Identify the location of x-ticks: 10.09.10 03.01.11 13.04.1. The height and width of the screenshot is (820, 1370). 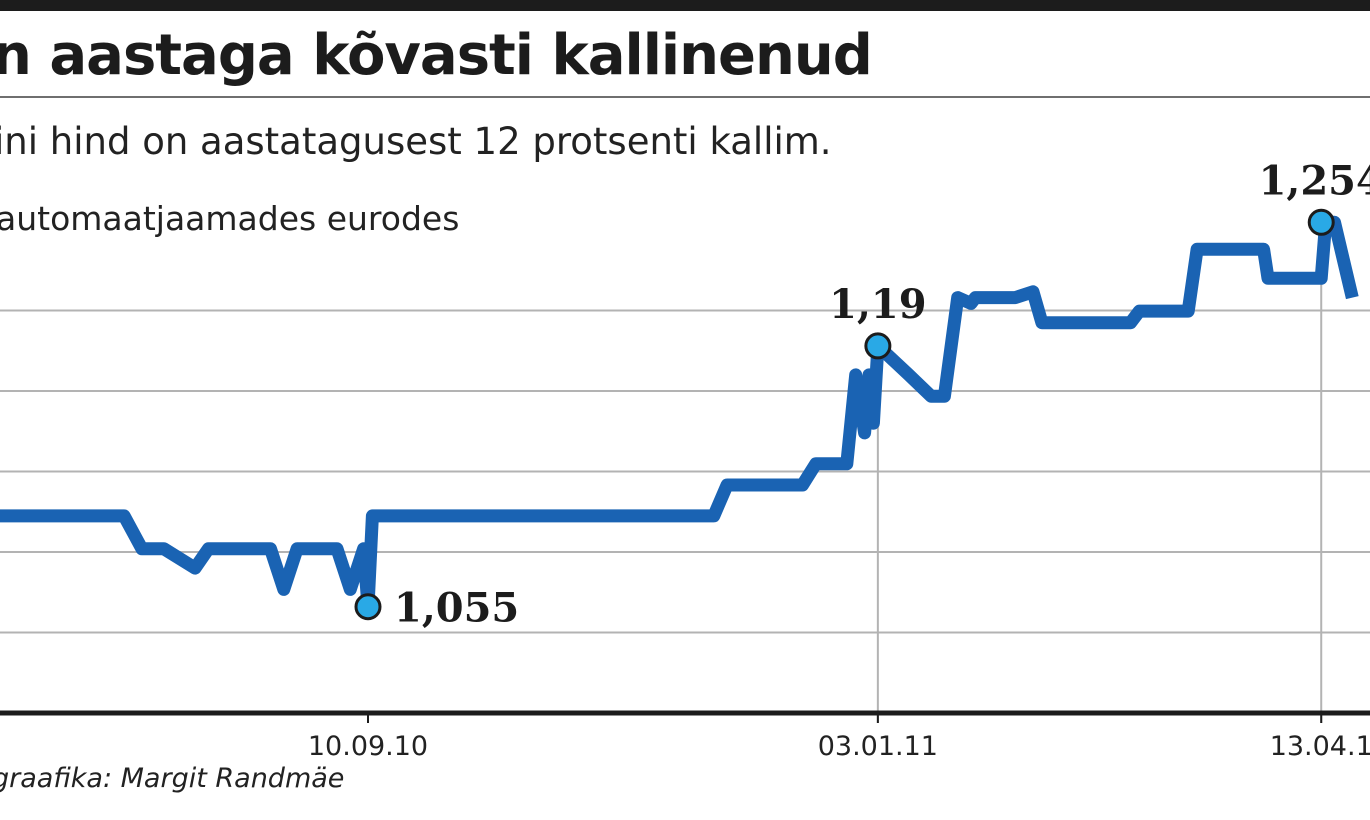
(839, 737).